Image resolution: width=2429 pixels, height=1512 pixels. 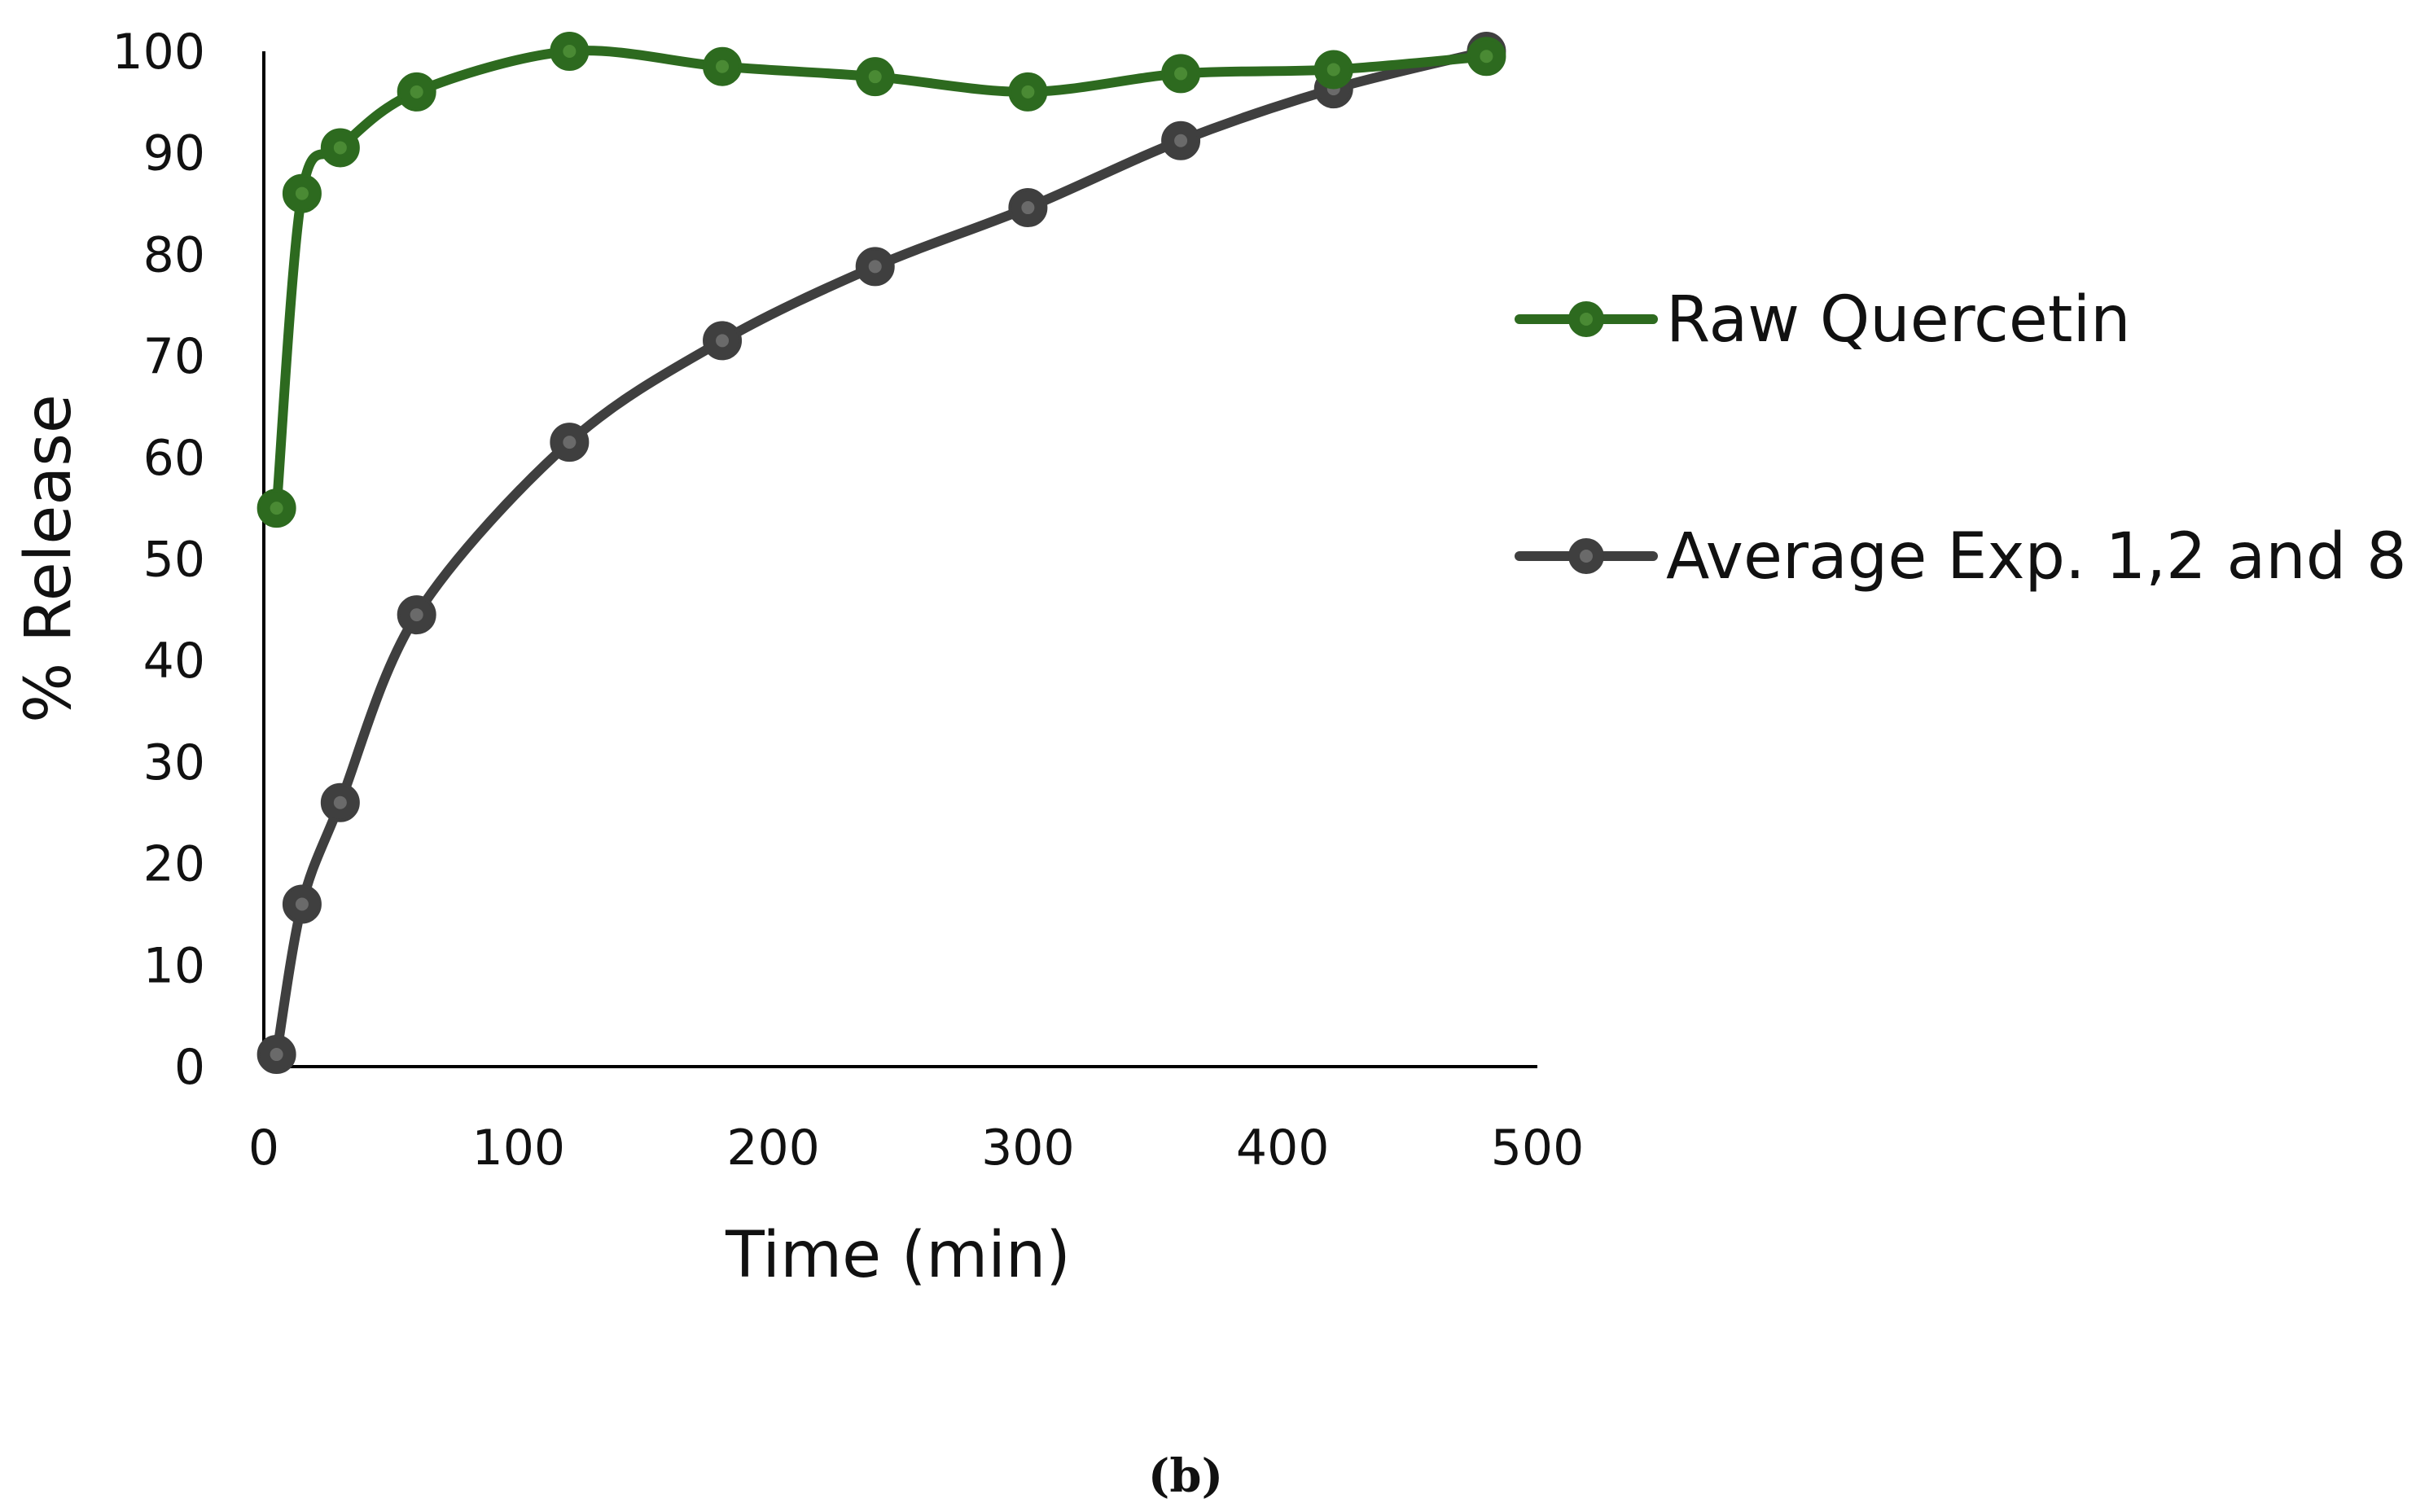 I want to click on y-tick-label: 30, so click(x=174, y=762).